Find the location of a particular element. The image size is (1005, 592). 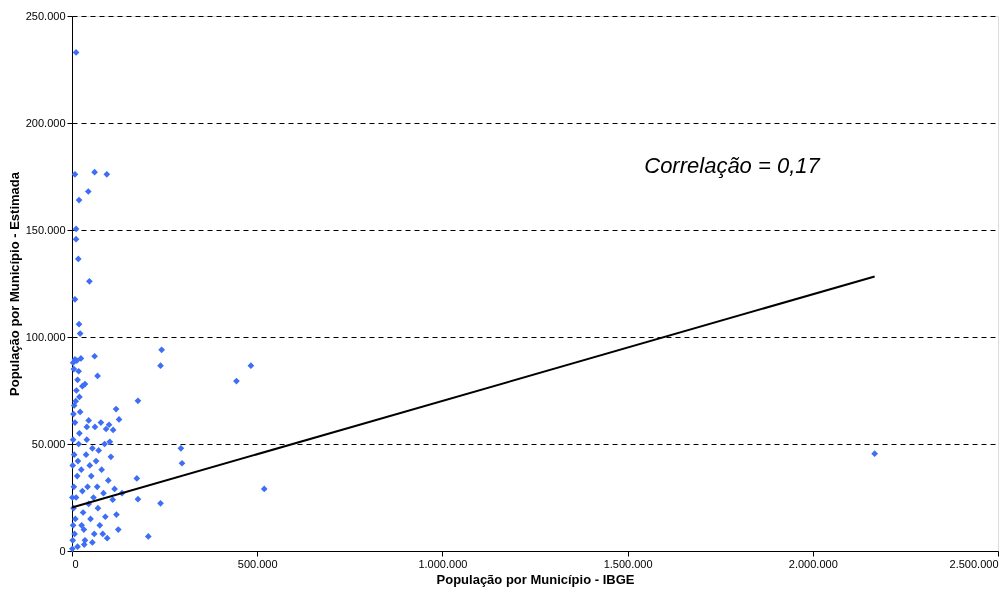

y-tick-label: 200.000 is located at coordinates (45, 122).